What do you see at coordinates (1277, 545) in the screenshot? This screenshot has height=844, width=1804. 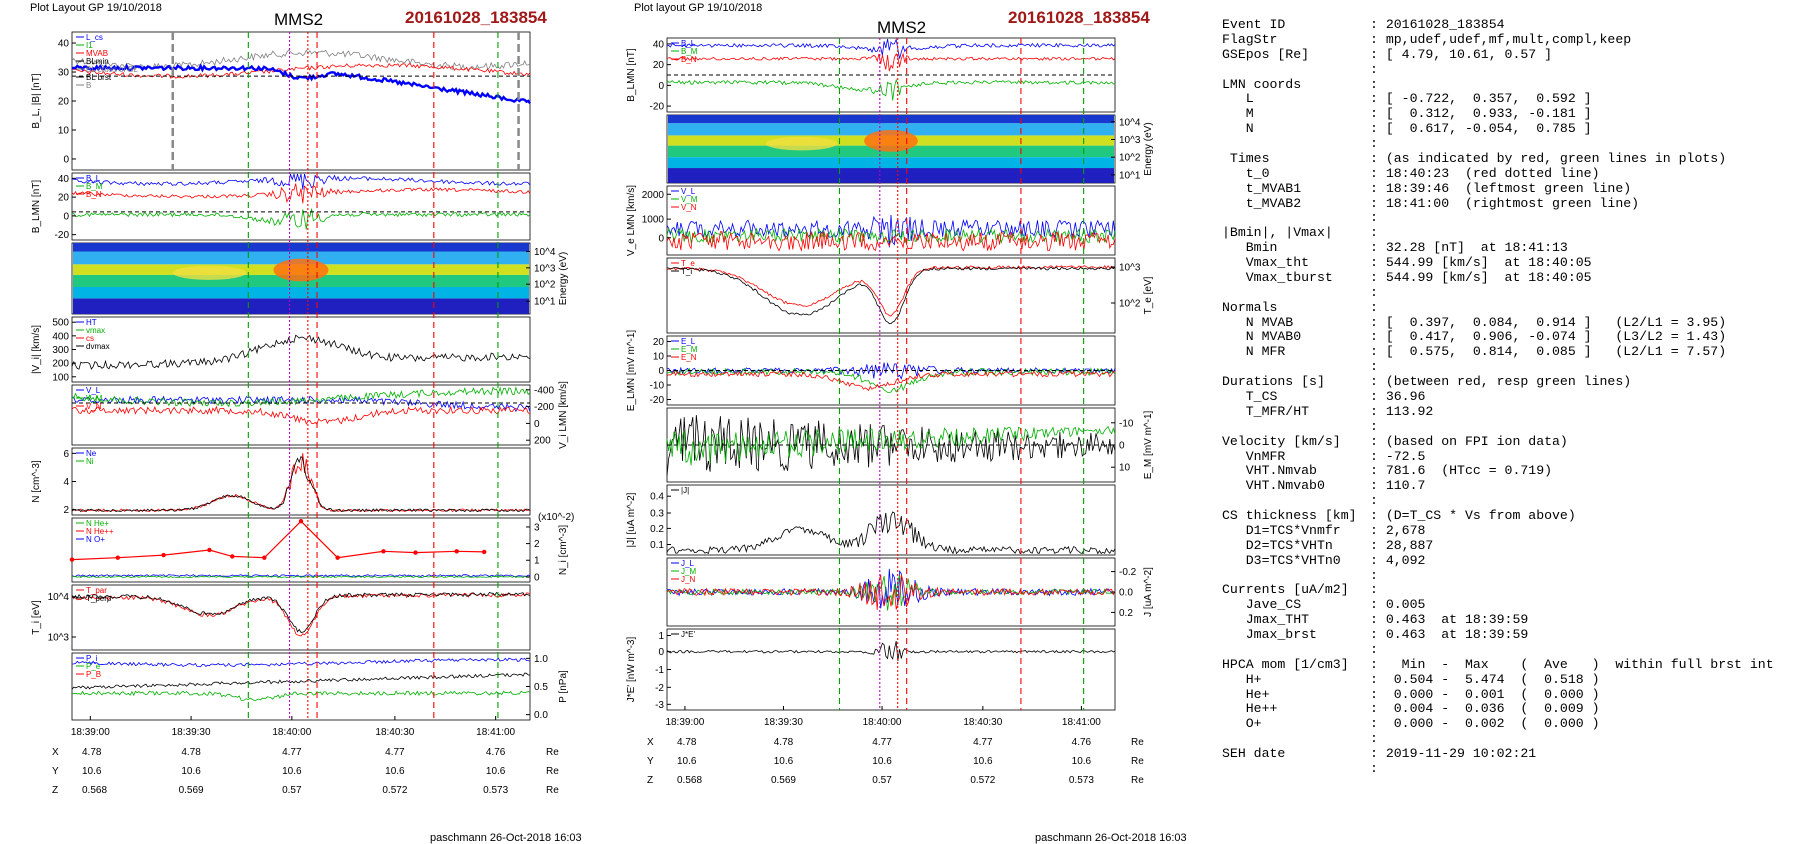 I see `info-label: D2=TCS*VHTn` at bounding box center [1277, 545].